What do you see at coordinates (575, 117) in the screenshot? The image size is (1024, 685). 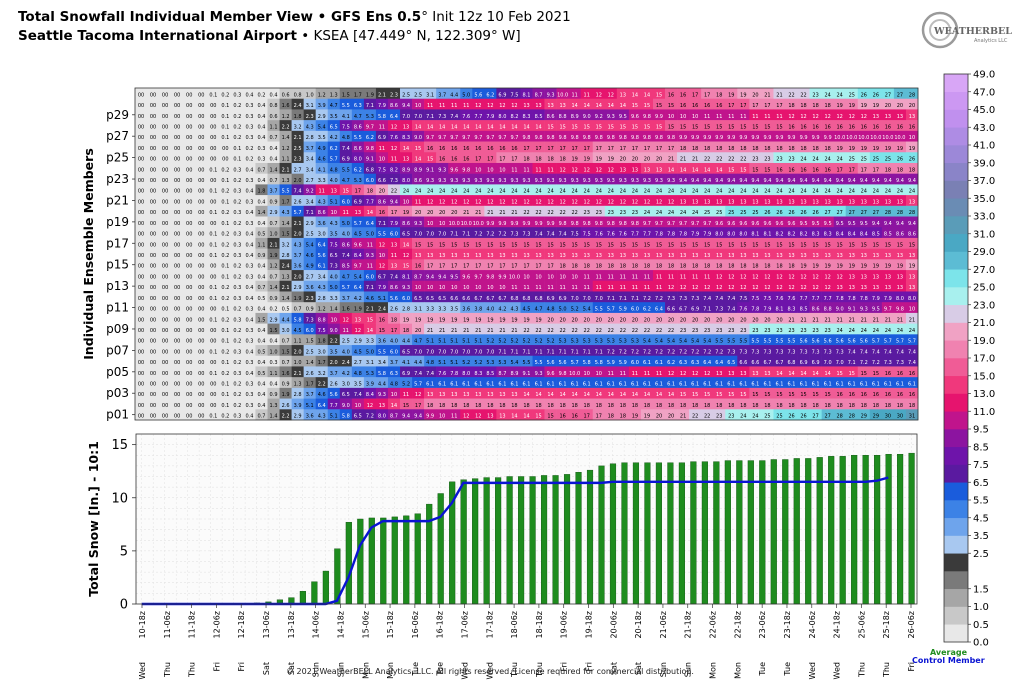 I see `heatmap-cell-value: 8.9` at bounding box center [575, 117].